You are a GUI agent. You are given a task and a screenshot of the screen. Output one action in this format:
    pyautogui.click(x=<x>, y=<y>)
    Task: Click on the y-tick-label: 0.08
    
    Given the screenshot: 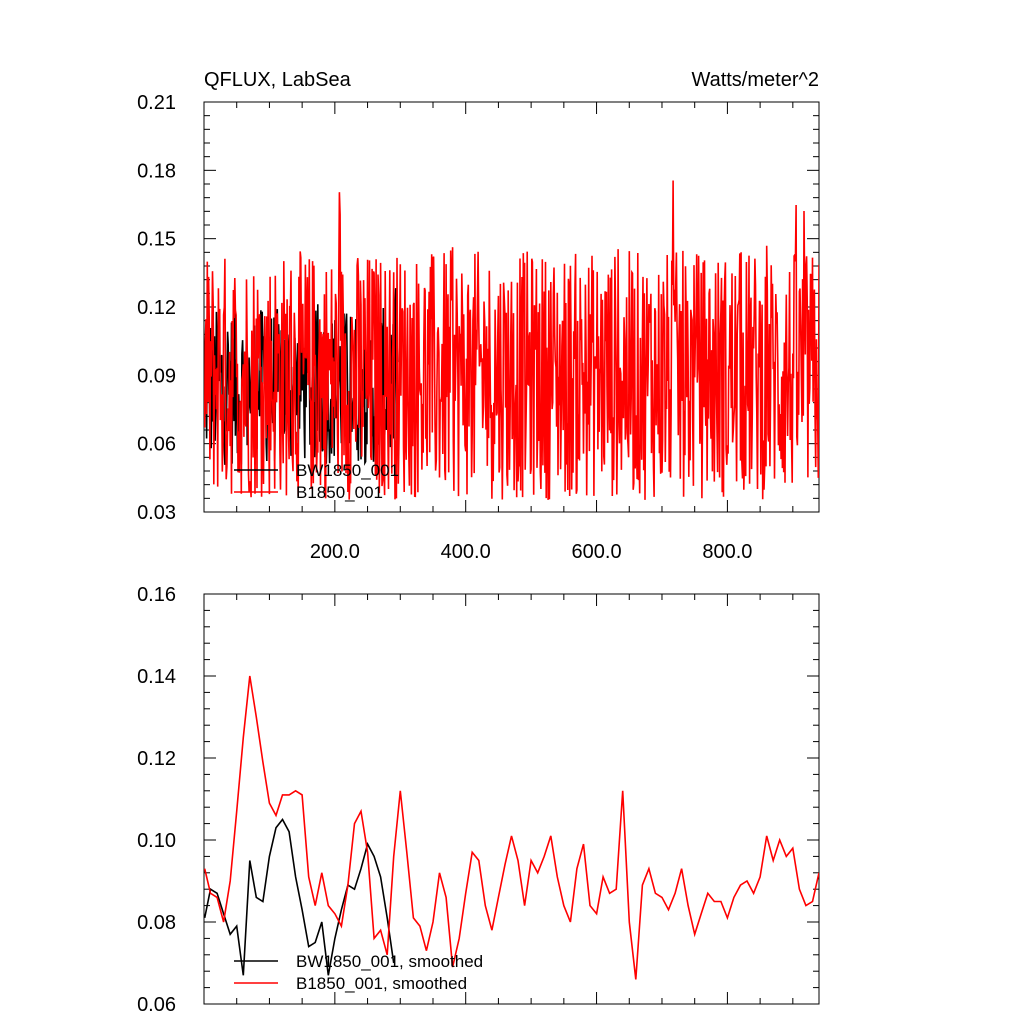 What is the action you would take?
    pyautogui.click(x=156, y=923)
    